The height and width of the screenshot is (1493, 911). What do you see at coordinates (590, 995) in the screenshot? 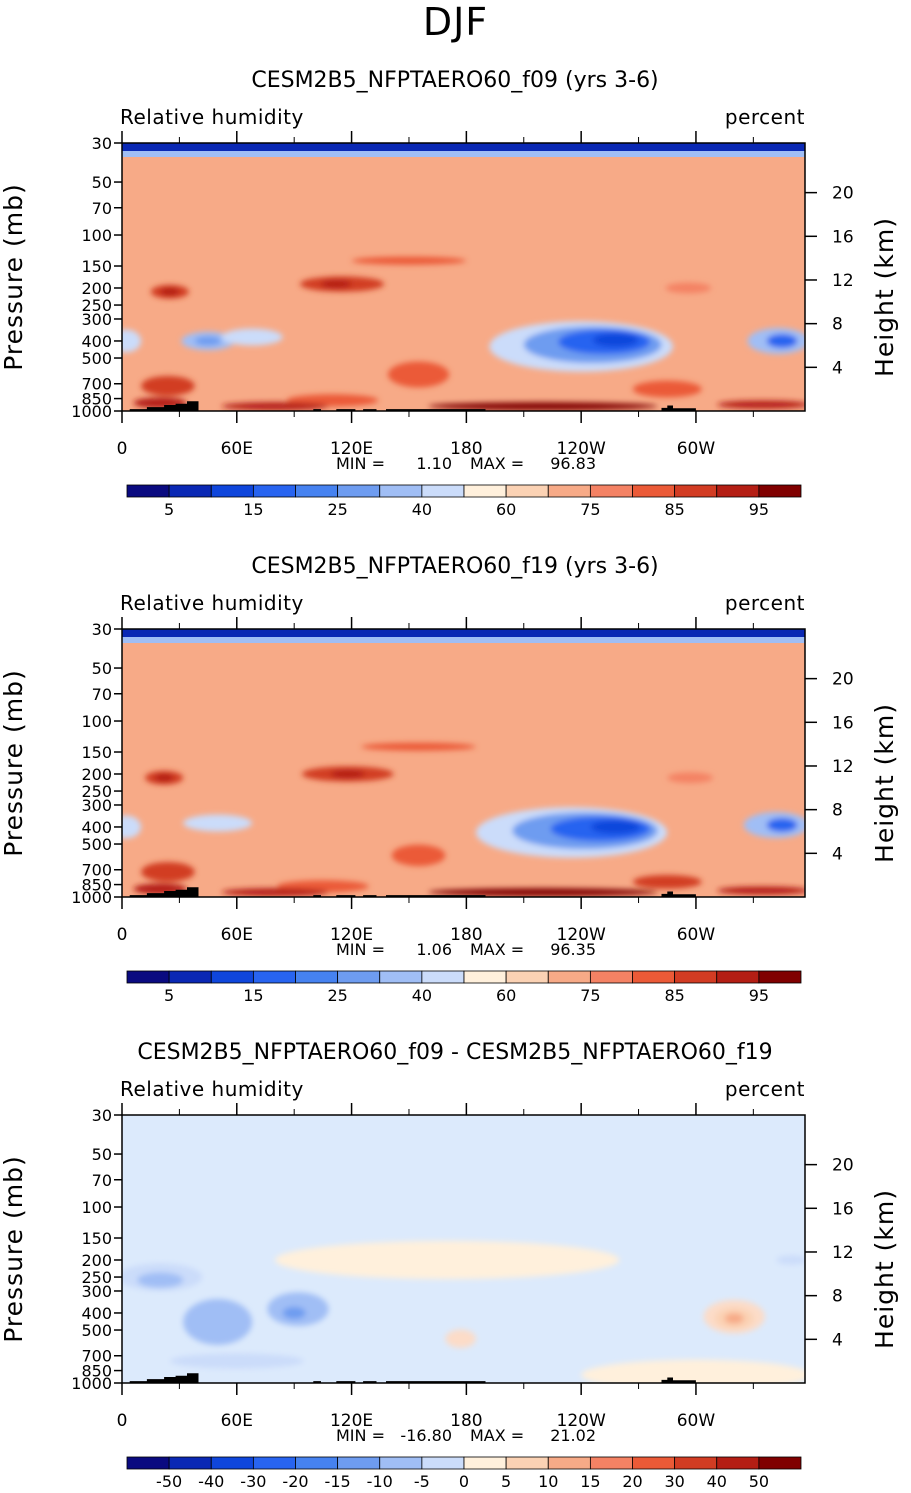
I see `colorbar-label: 75` at bounding box center [590, 995].